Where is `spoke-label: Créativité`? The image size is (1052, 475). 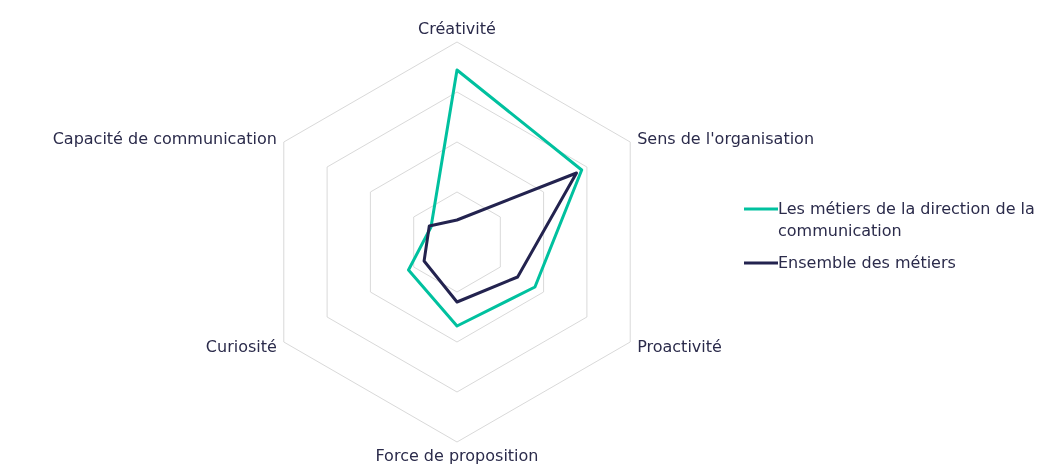
spoke-label: Créativité is located at coordinates (457, 28).